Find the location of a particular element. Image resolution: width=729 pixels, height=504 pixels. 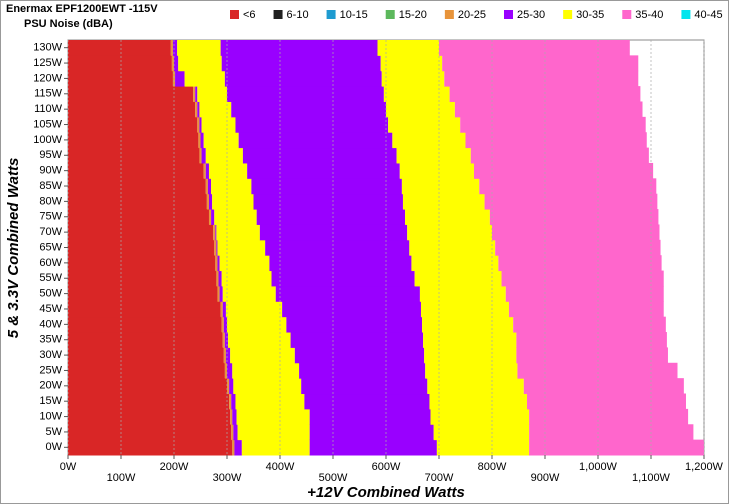

y-tick-label: 55W is located at coordinates (50, 278).